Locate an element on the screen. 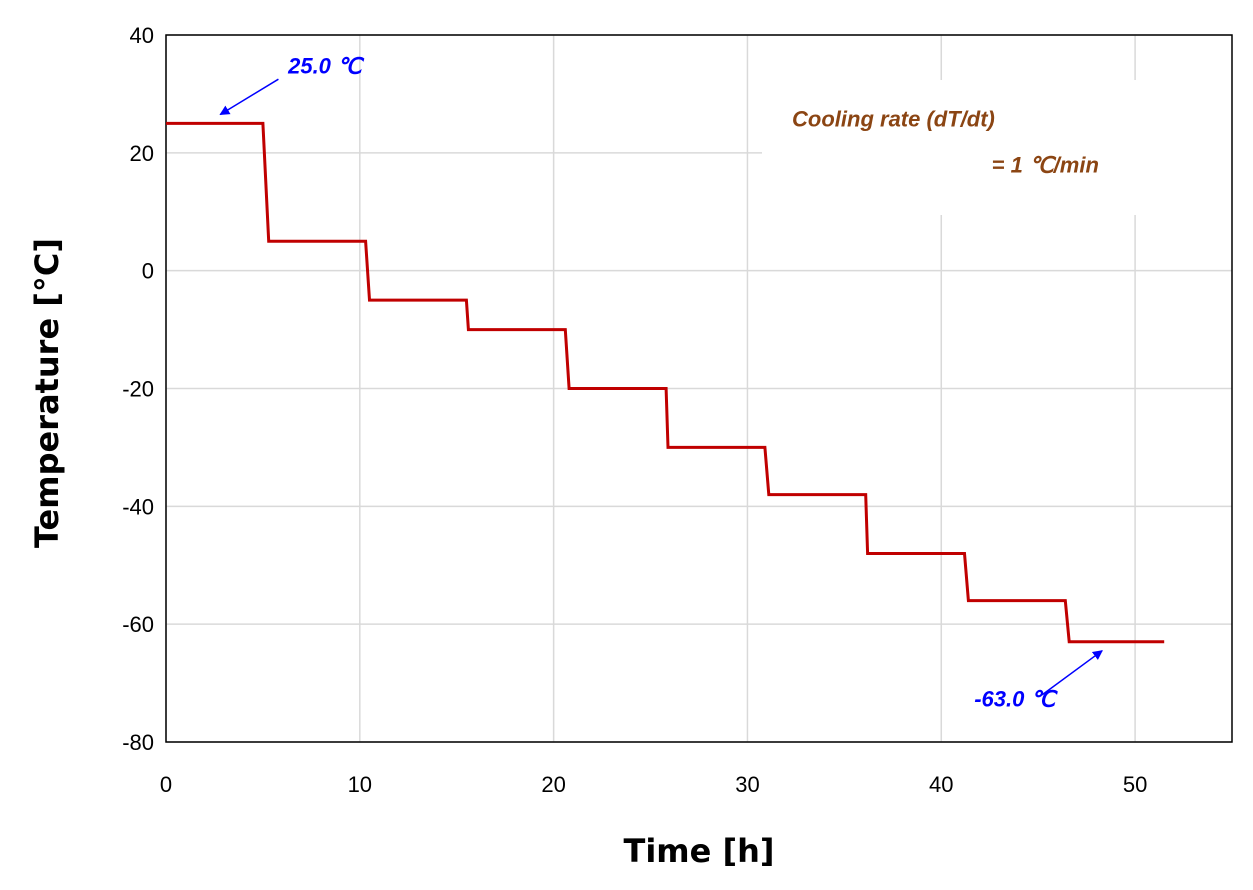 The height and width of the screenshot is (890, 1253). cooling-rate-label: = 1 ℃/min is located at coordinates (1045, 164).